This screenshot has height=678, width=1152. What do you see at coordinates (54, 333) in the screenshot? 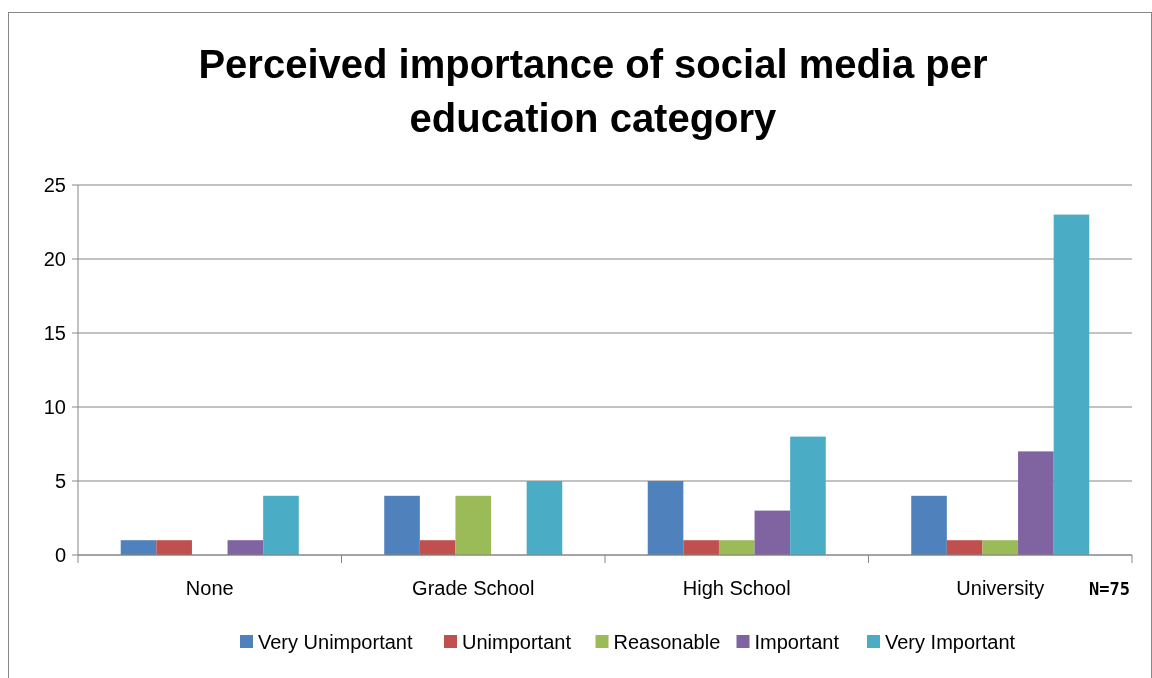
I see `y-tick-label: 15` at bounding box center [54, 333].